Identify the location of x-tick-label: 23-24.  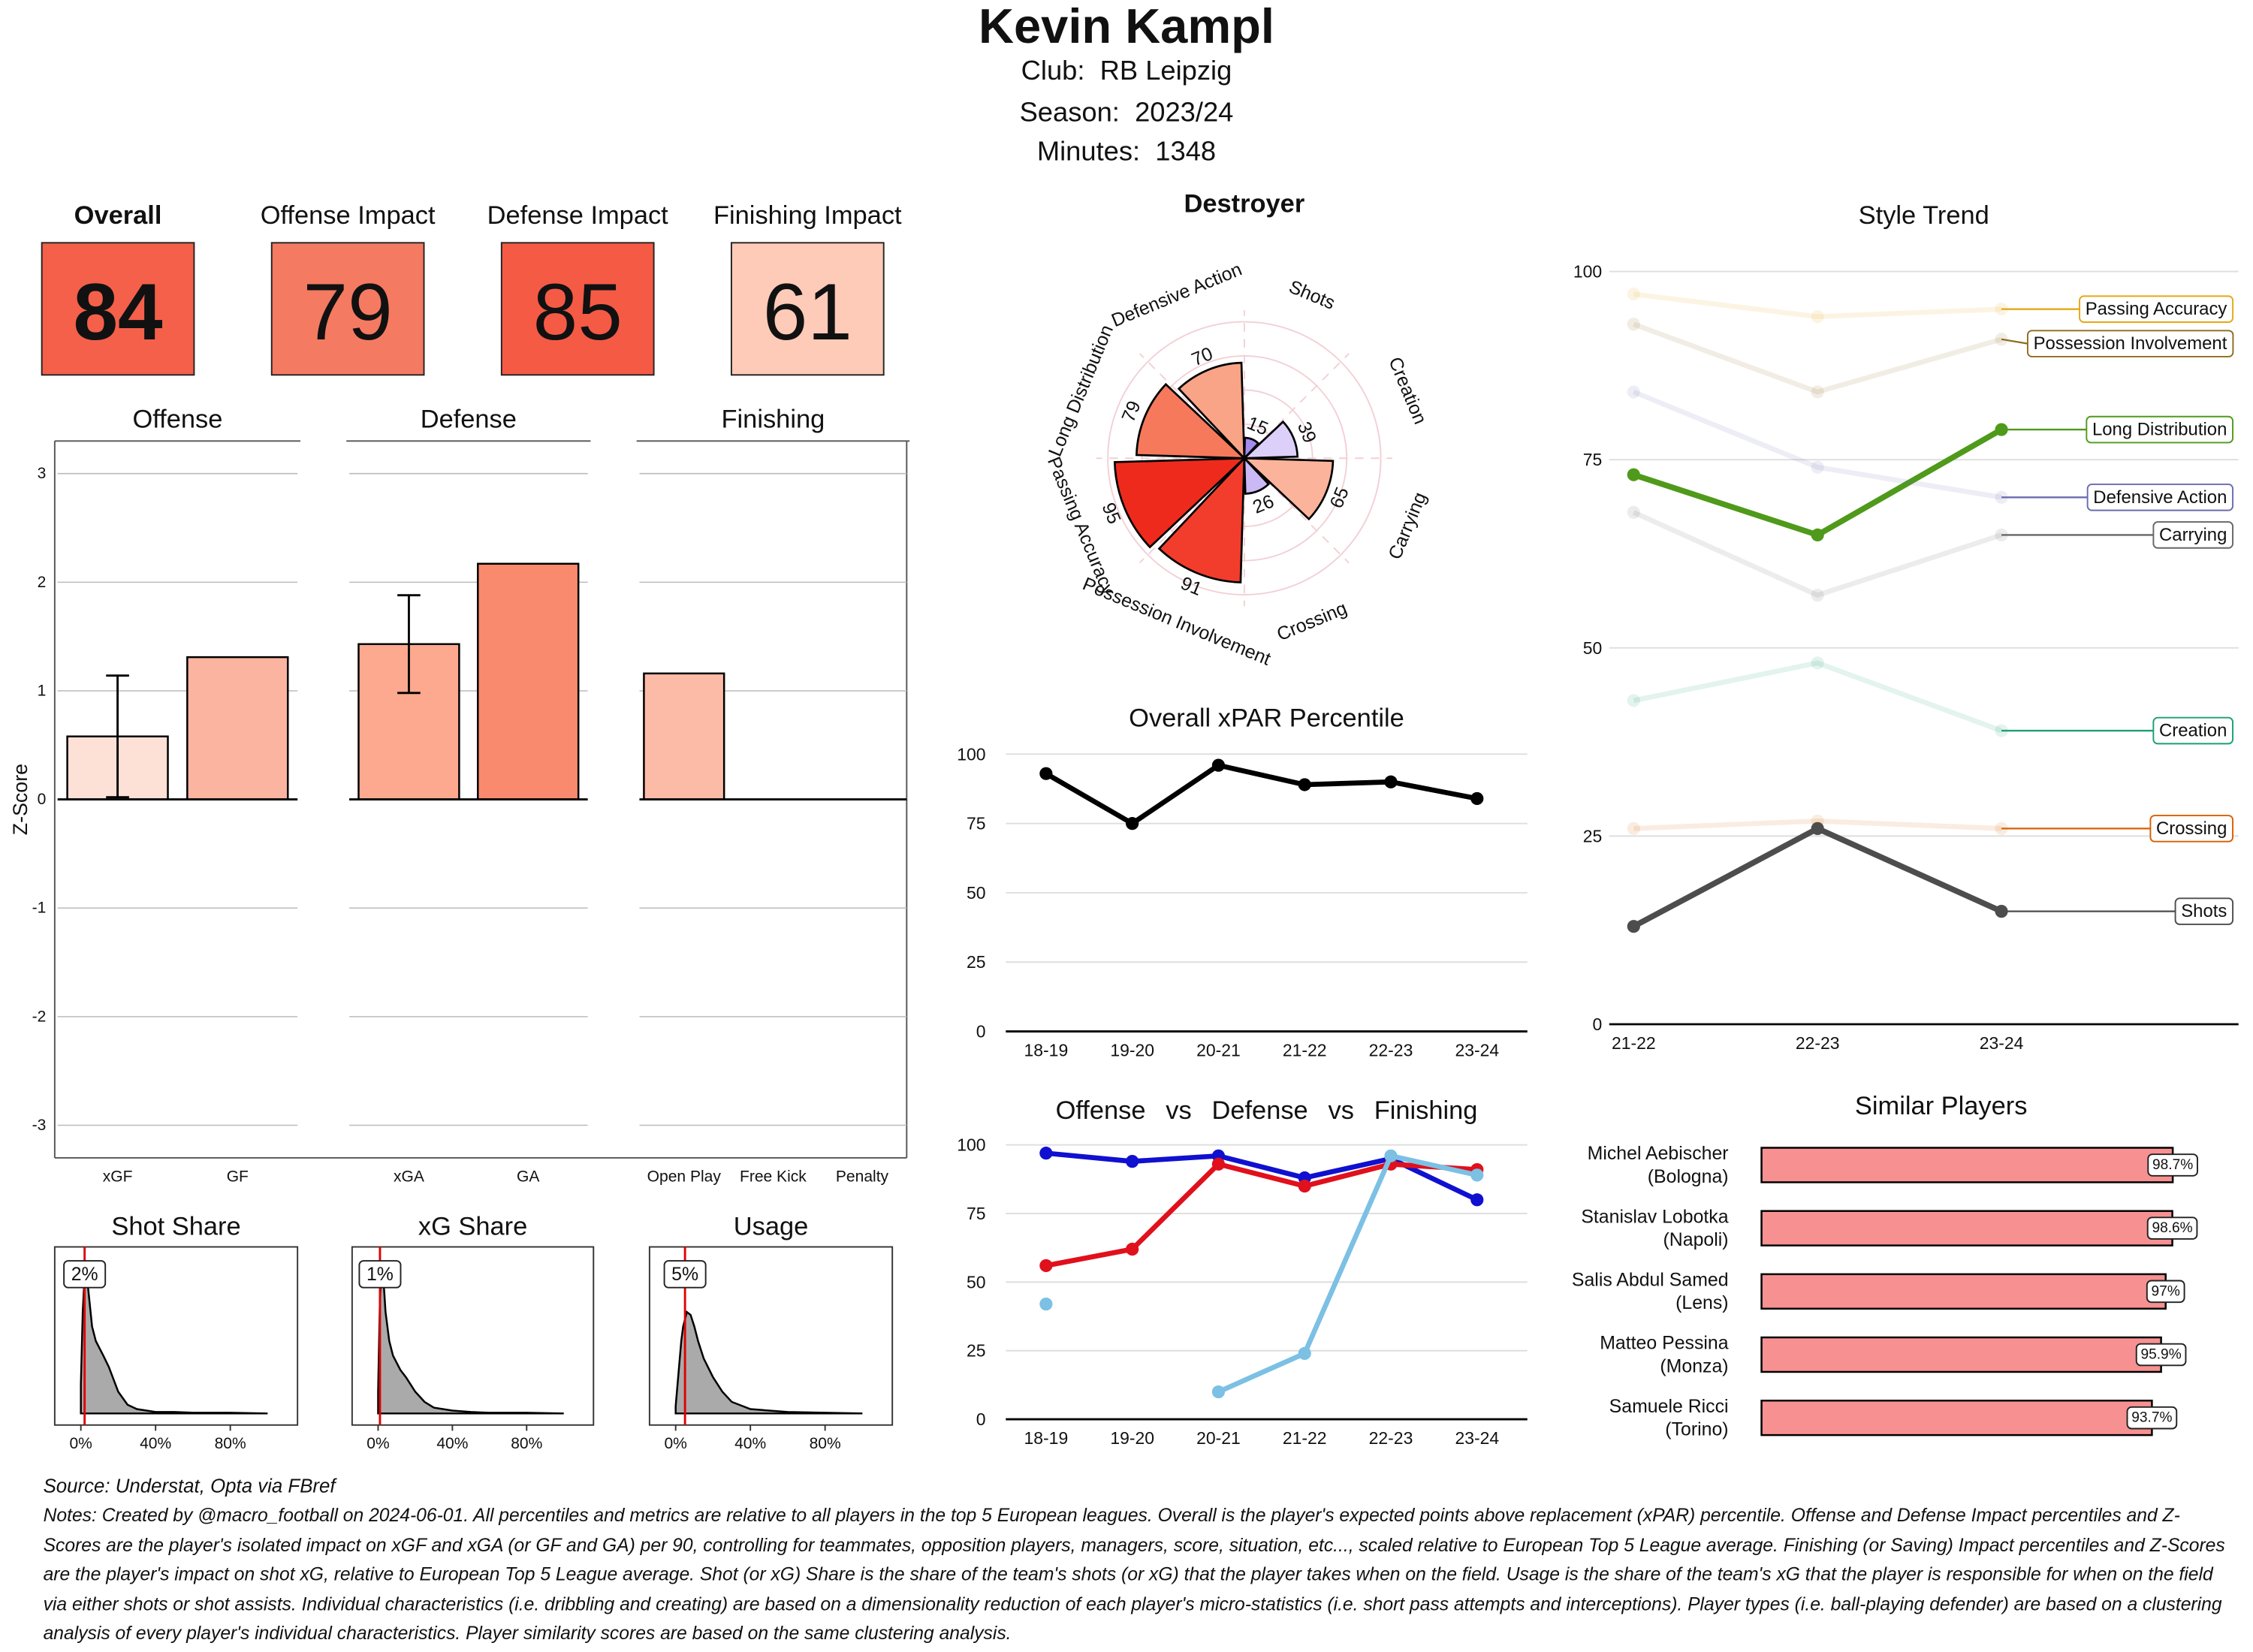
(1477, 1438).